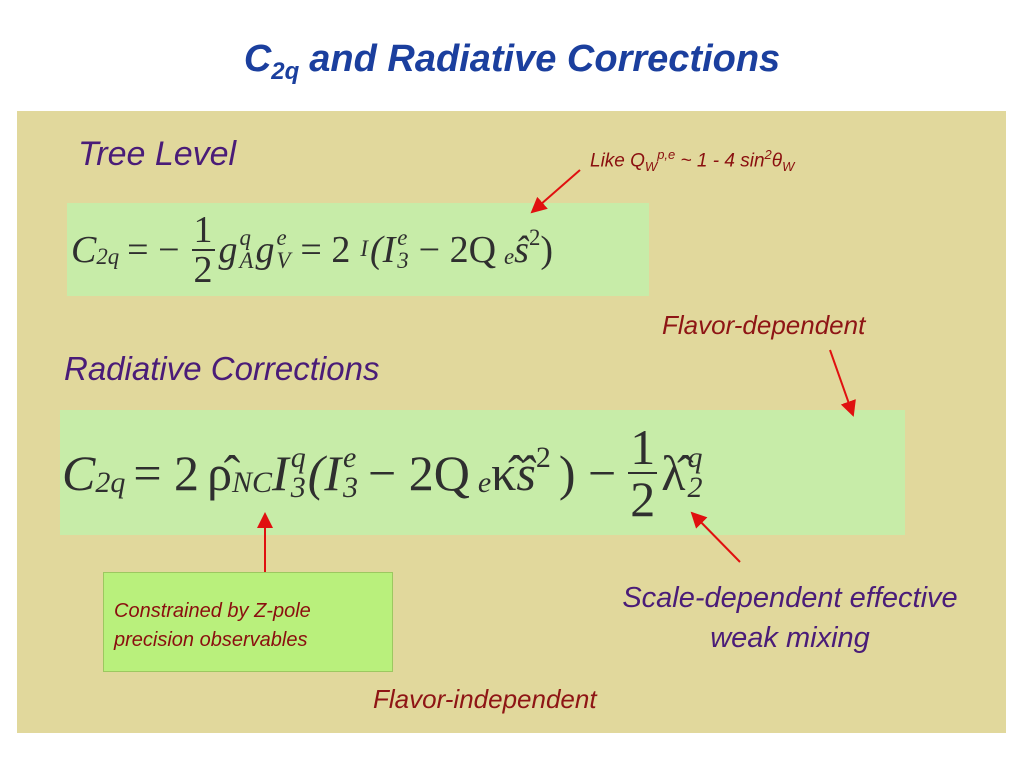 This screenshot has width=1024, height=768. What do you see at coordinates (285, 71) in the screenshot?
I see `title-subscript: 2q` at bounding box center [285, 71].